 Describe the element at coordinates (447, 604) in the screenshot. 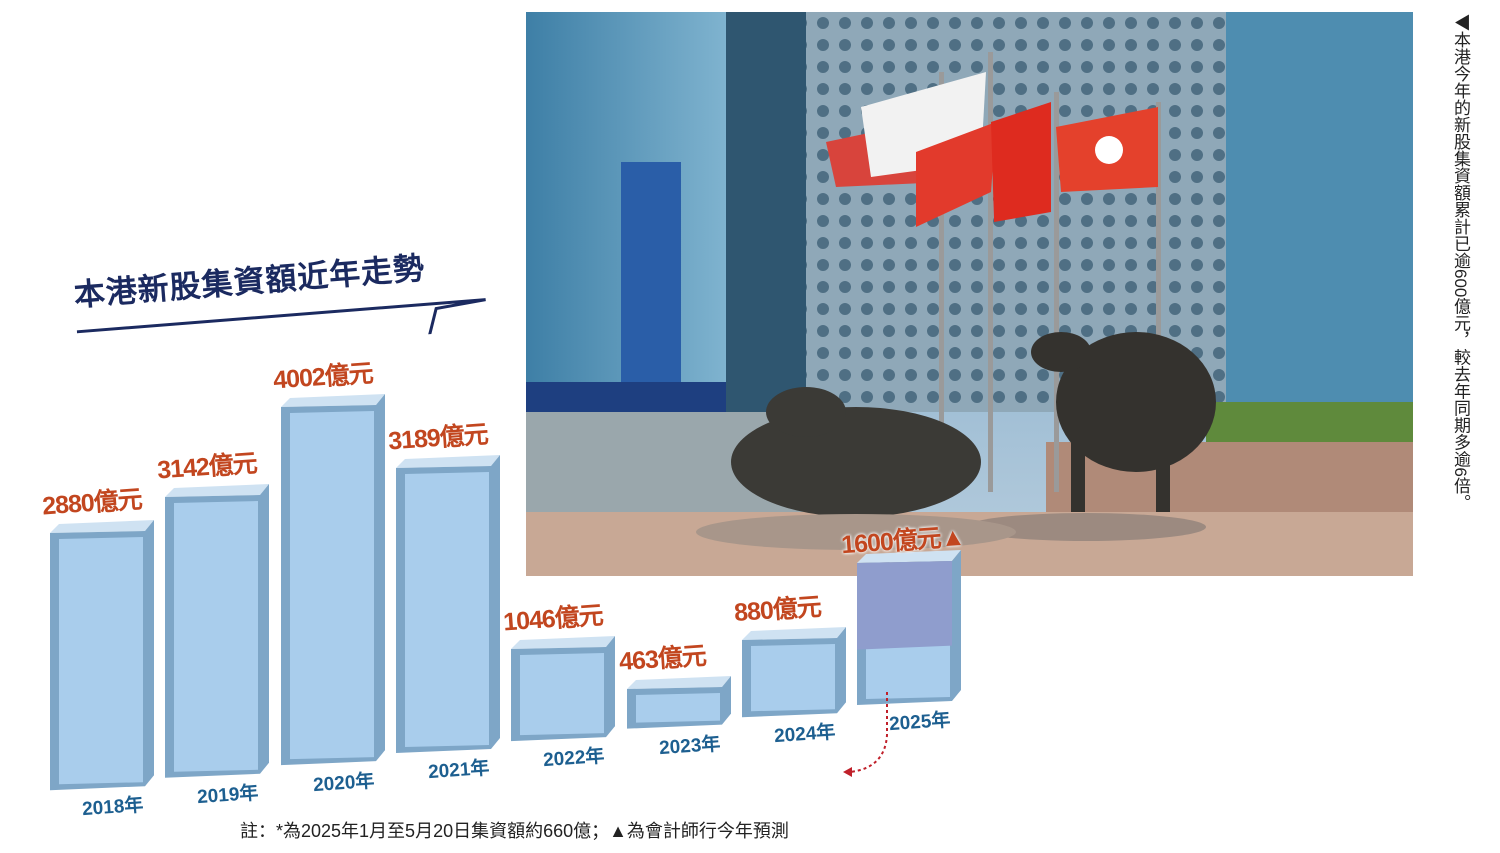

I see `bar-2021年` at that location.